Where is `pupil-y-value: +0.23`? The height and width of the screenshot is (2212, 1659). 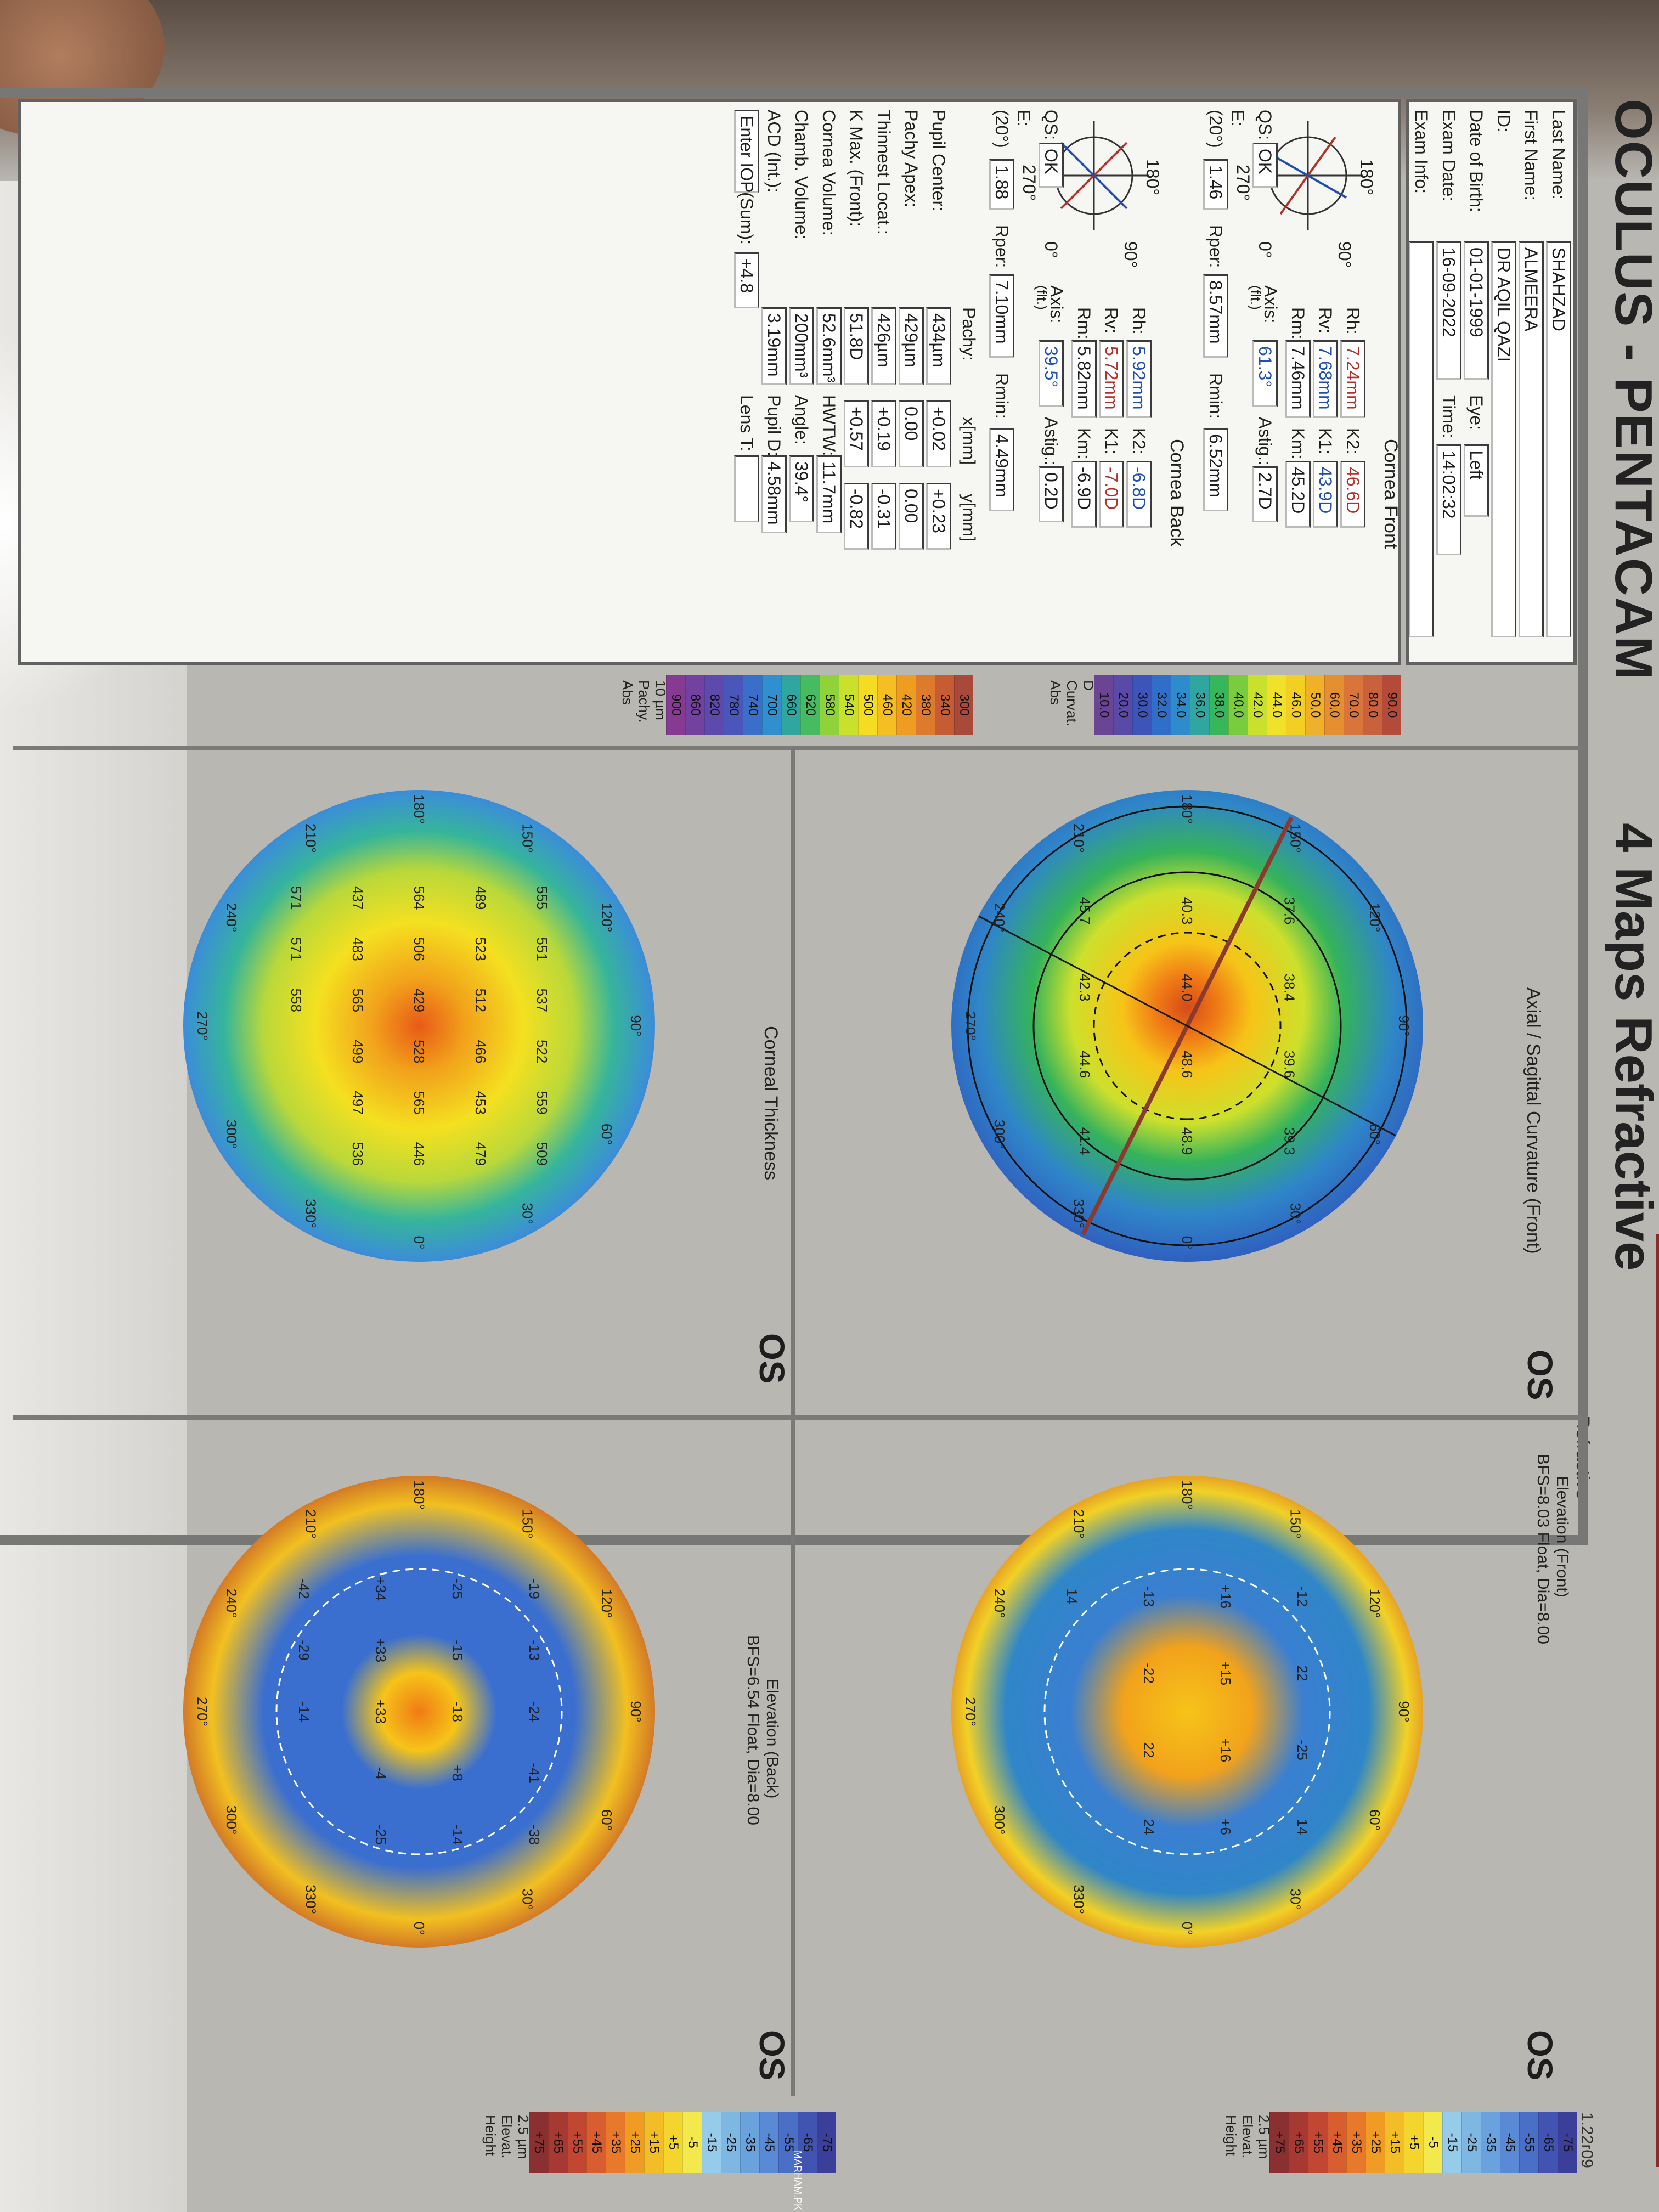 pupil-y-value: +0.23 is located at coordinates (938, 516).